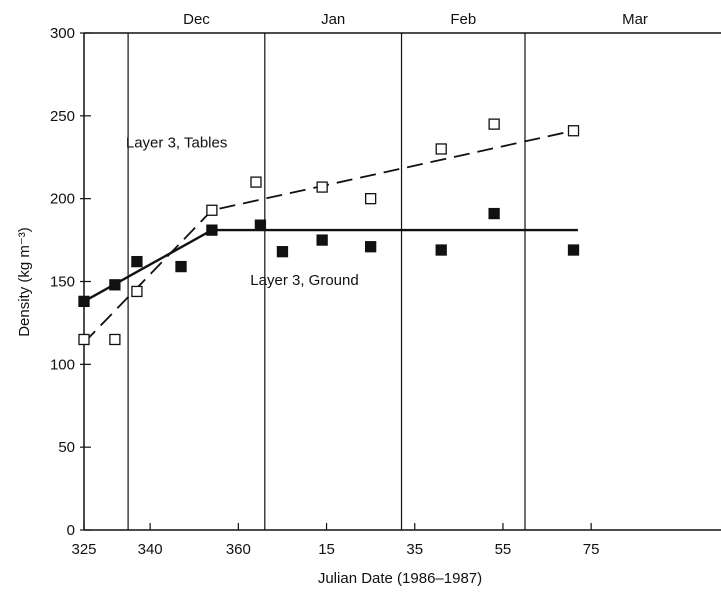 The height and width of the screenshot is (592, 721). I want to click on y-tick-label: 200, so click(62, 199).